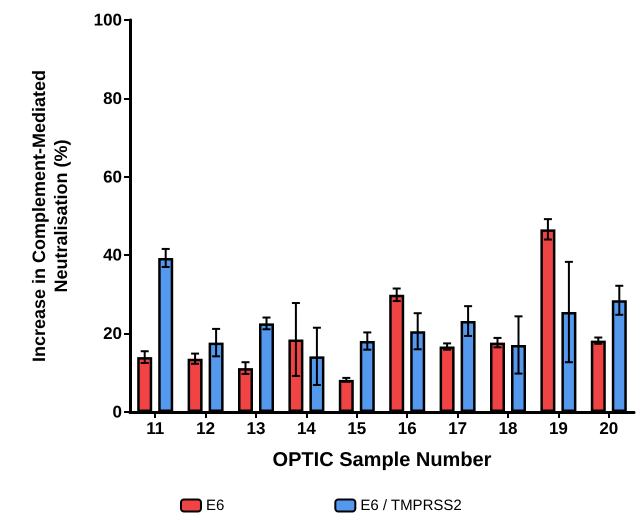 The height and width of the screenshot is (520, 642). Describe the element at coordinates (155, 428) in the screenshot. I see `x-tick-label: 11` at that location.